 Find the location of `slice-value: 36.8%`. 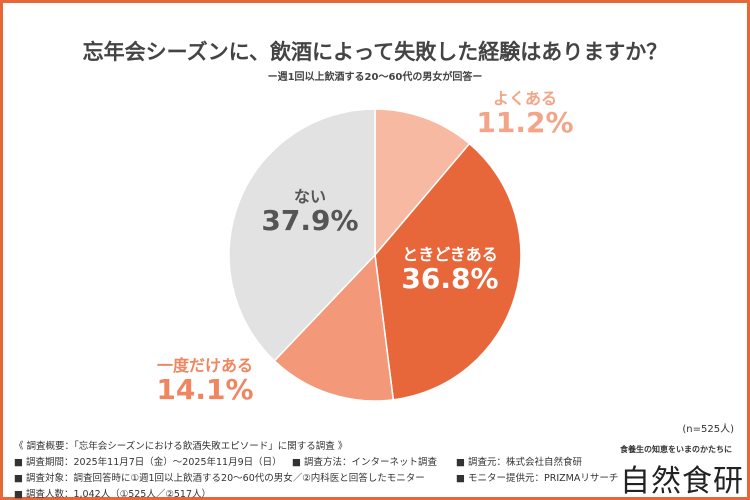

slice-value: 36.8% is located at coordinates (450, 278).